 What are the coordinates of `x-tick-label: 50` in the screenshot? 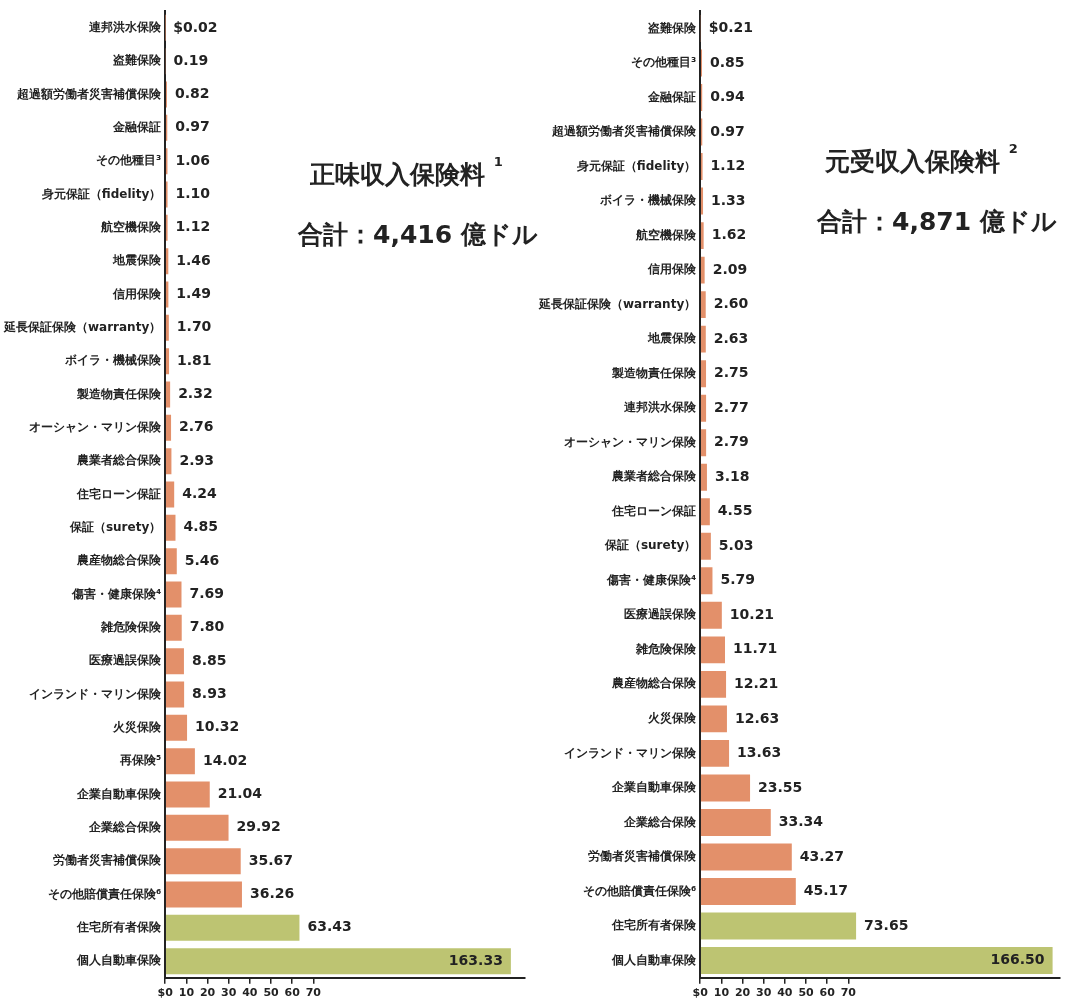 It's located at (806, 993).